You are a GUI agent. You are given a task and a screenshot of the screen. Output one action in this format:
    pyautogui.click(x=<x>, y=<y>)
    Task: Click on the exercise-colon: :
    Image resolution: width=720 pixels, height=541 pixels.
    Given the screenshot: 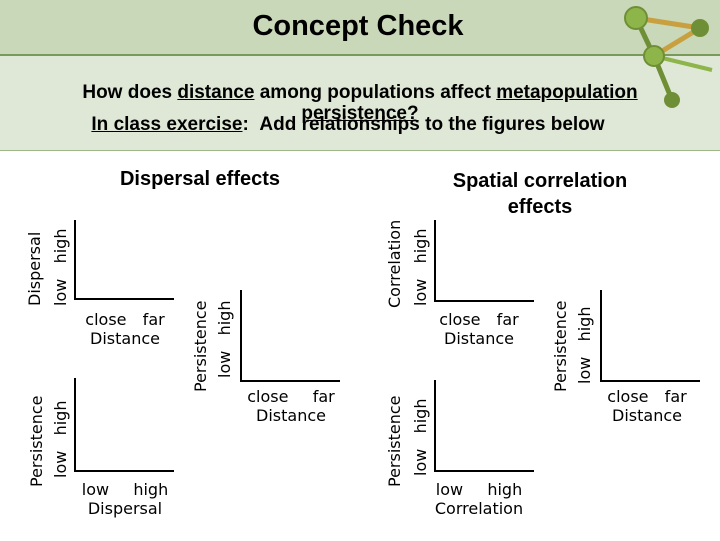 What is the action you would take?
    pyautogui.click(x=245, y=124)
    